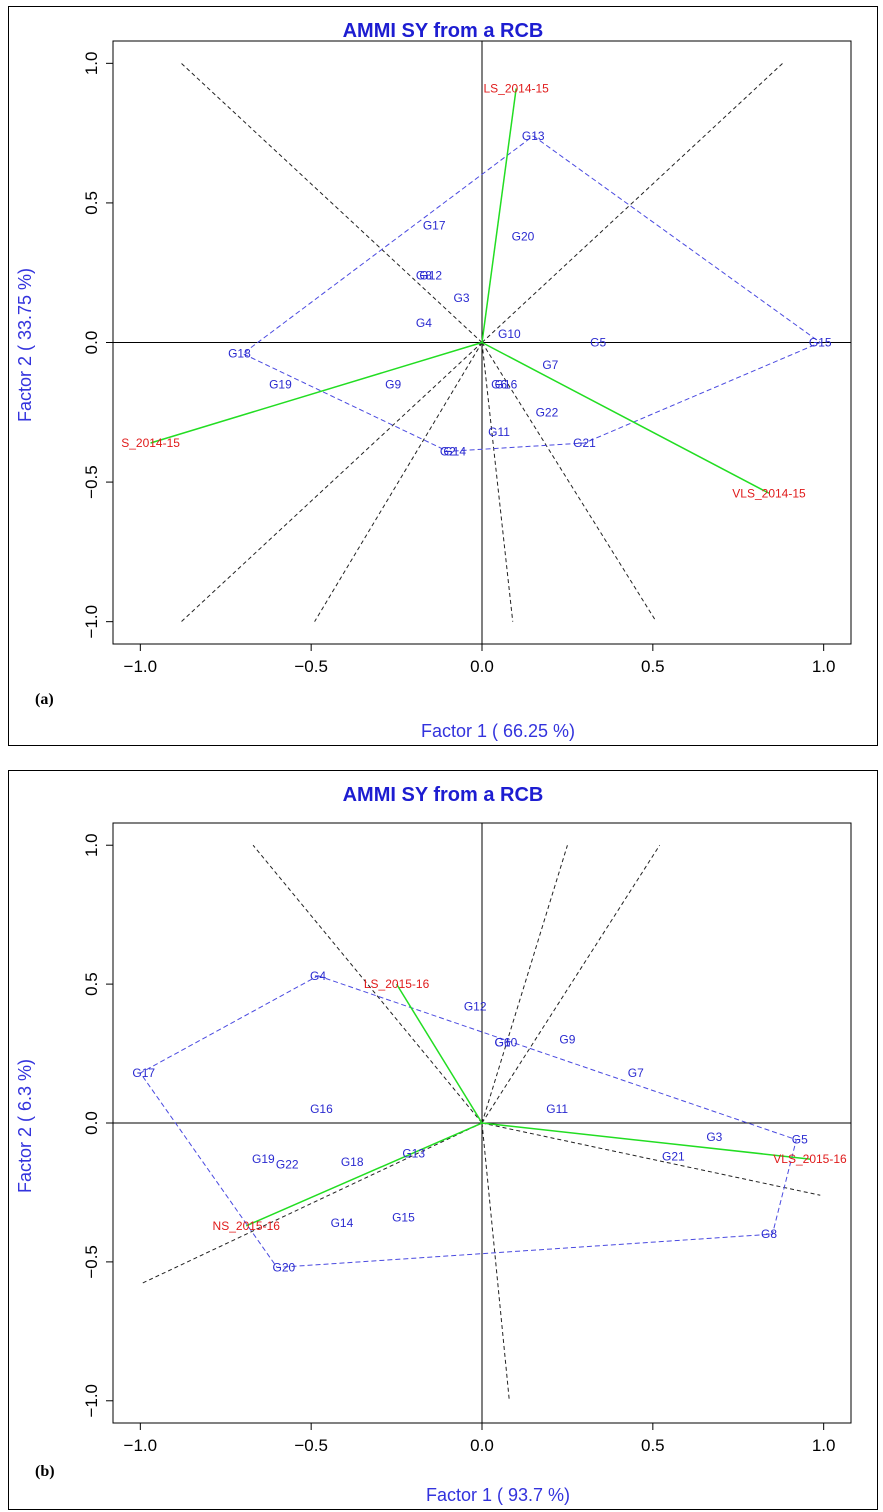 Image resolution: width=883 pixels, height=1512 pixels. Describe the element at coordinates (448, 451) in the screenshot. I see `genotype-label: G2` at that location.